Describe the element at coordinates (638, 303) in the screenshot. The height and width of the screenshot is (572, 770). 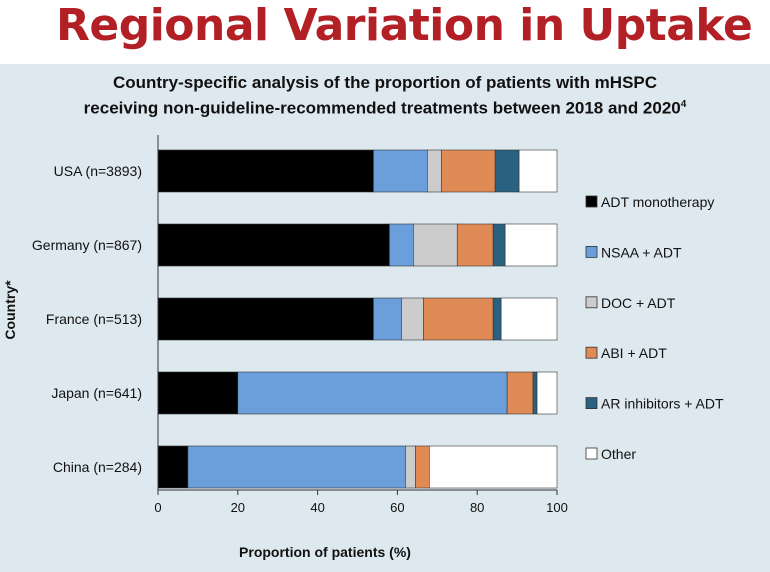
I see `legend-label: DOC + ADT` at that location.